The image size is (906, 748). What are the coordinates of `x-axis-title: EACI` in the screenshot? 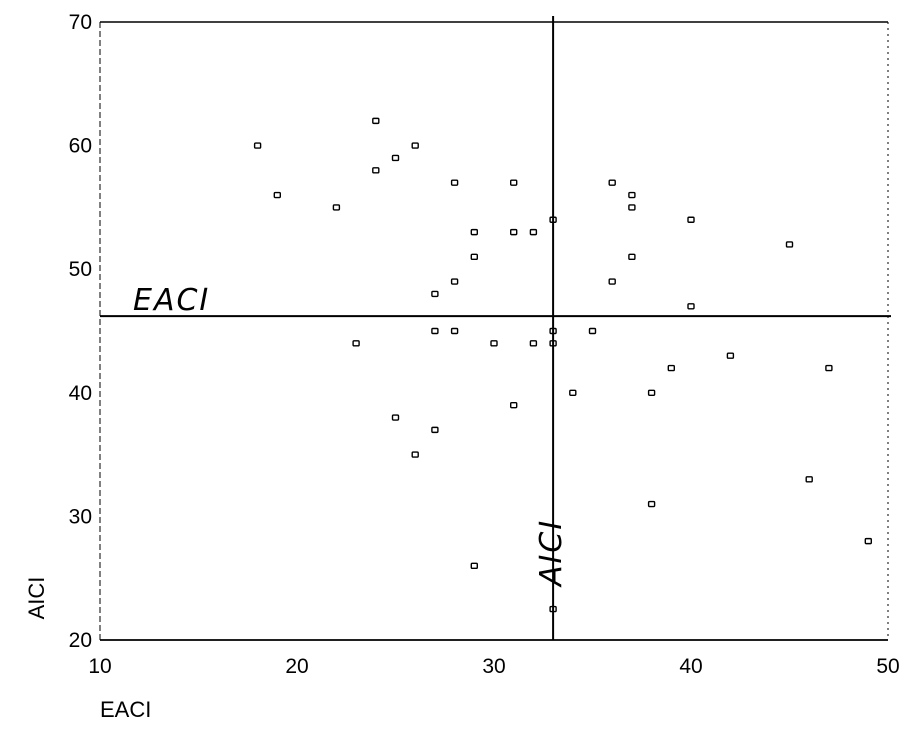 It's located at (125, 709).